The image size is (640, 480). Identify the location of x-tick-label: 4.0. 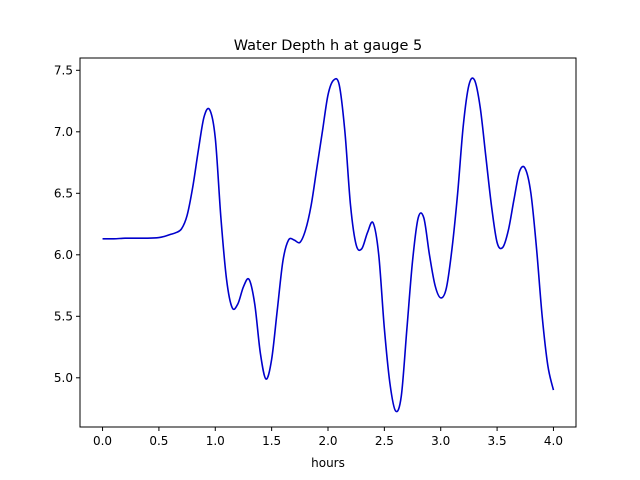
(553, 441).